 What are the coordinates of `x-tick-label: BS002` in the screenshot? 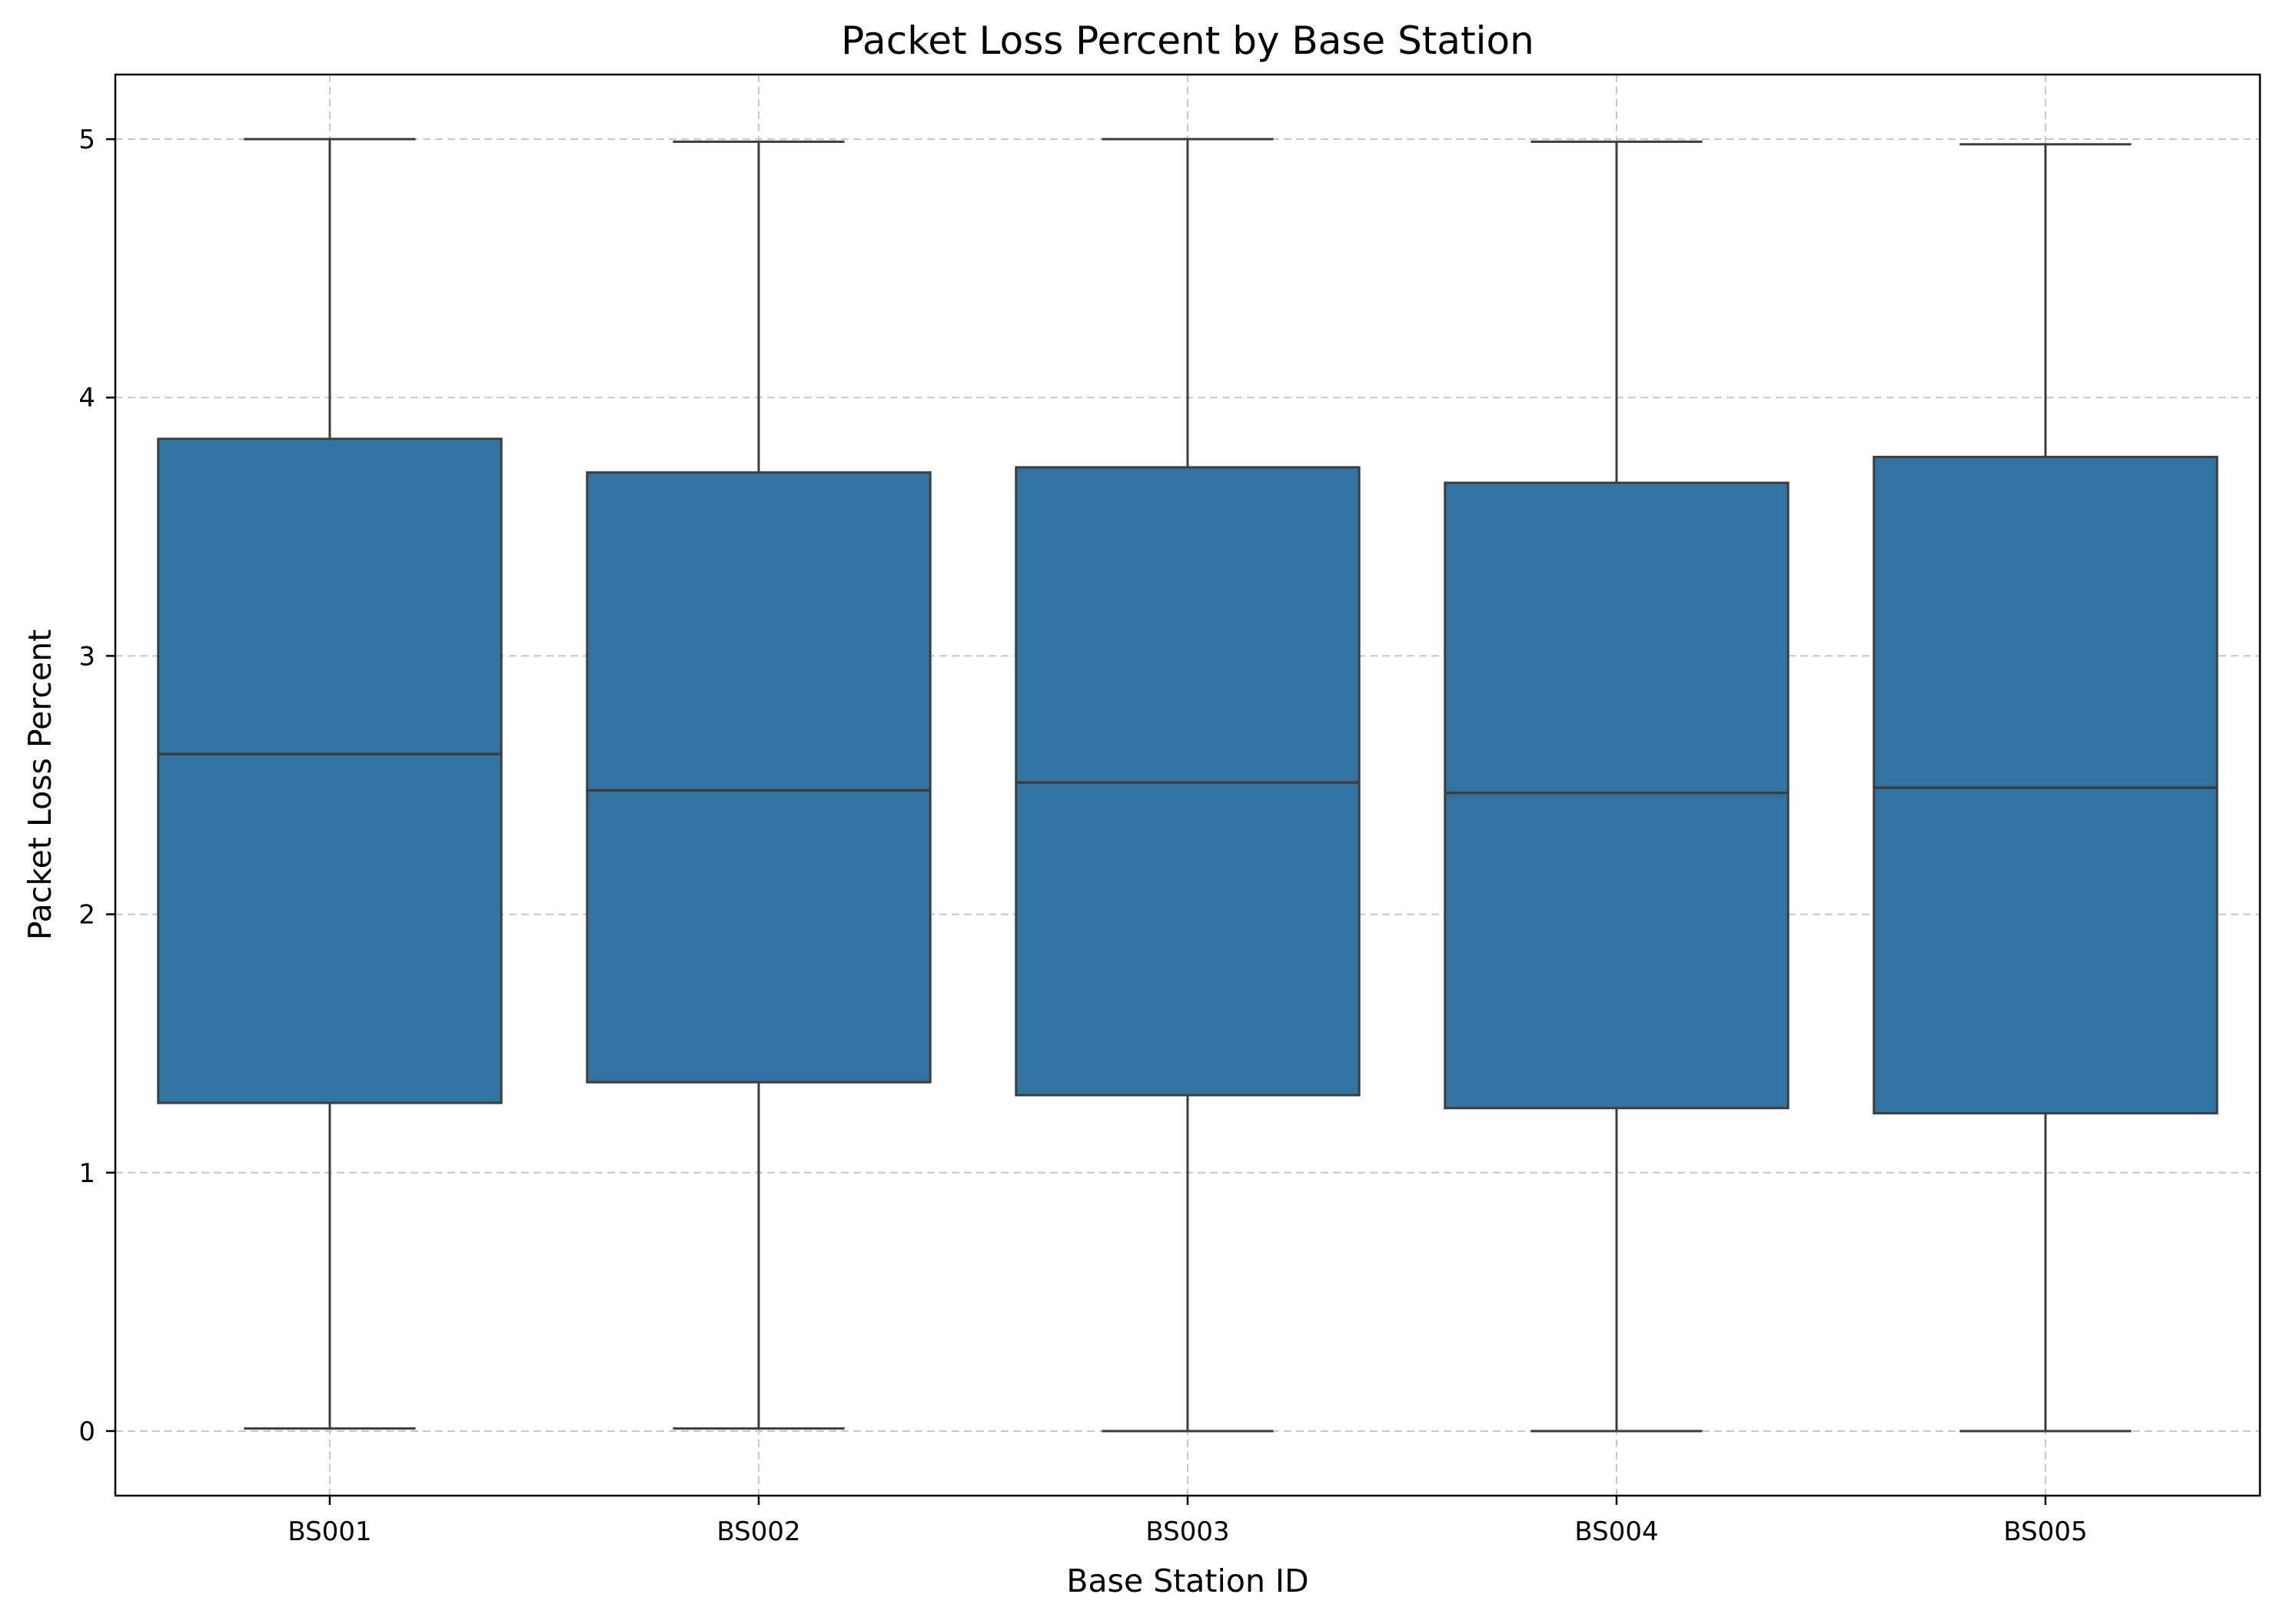 It's located at (758, 1531).